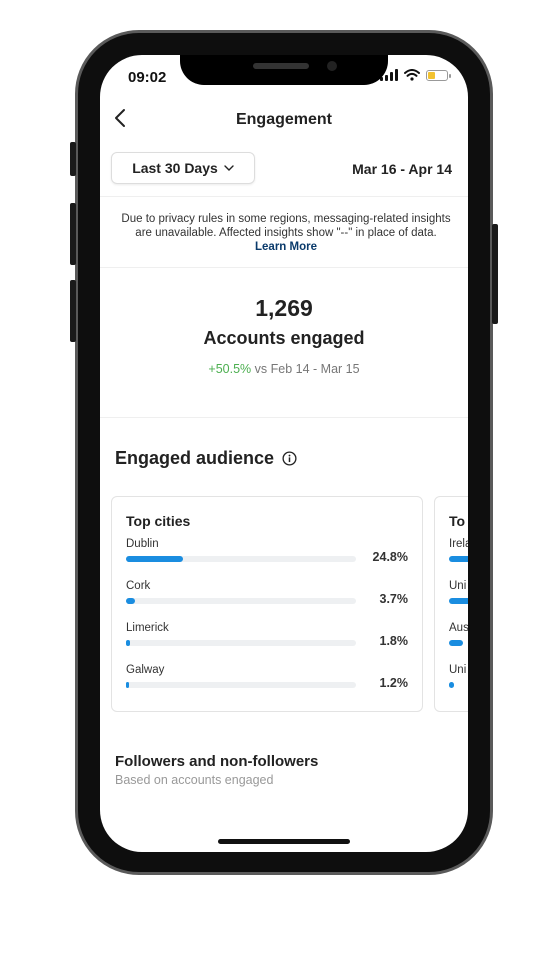  I want to click on country-row: Irela, so click(458, 556).